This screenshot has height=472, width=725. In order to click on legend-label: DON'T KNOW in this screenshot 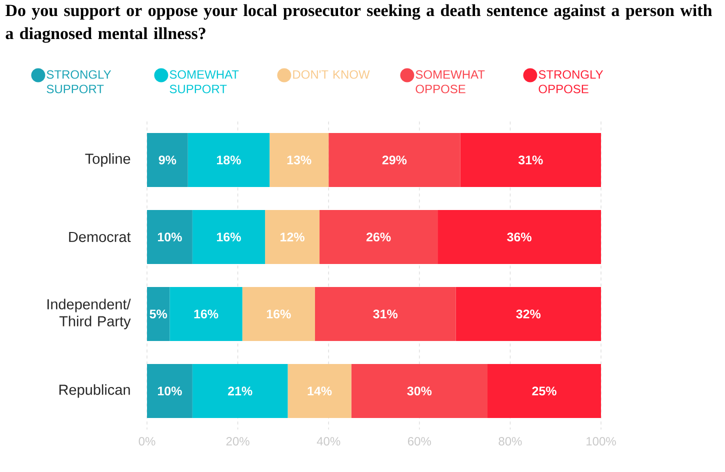, I will do `click(331, 74)`.